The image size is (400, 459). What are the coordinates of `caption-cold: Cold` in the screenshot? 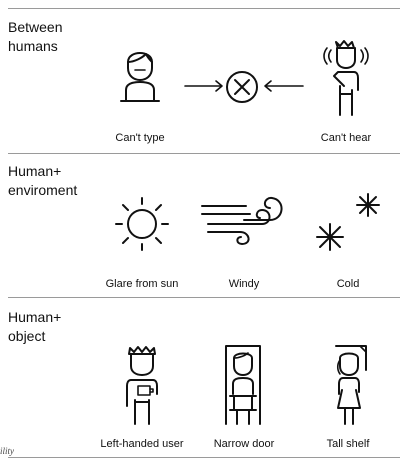 It's located at (348, 284).